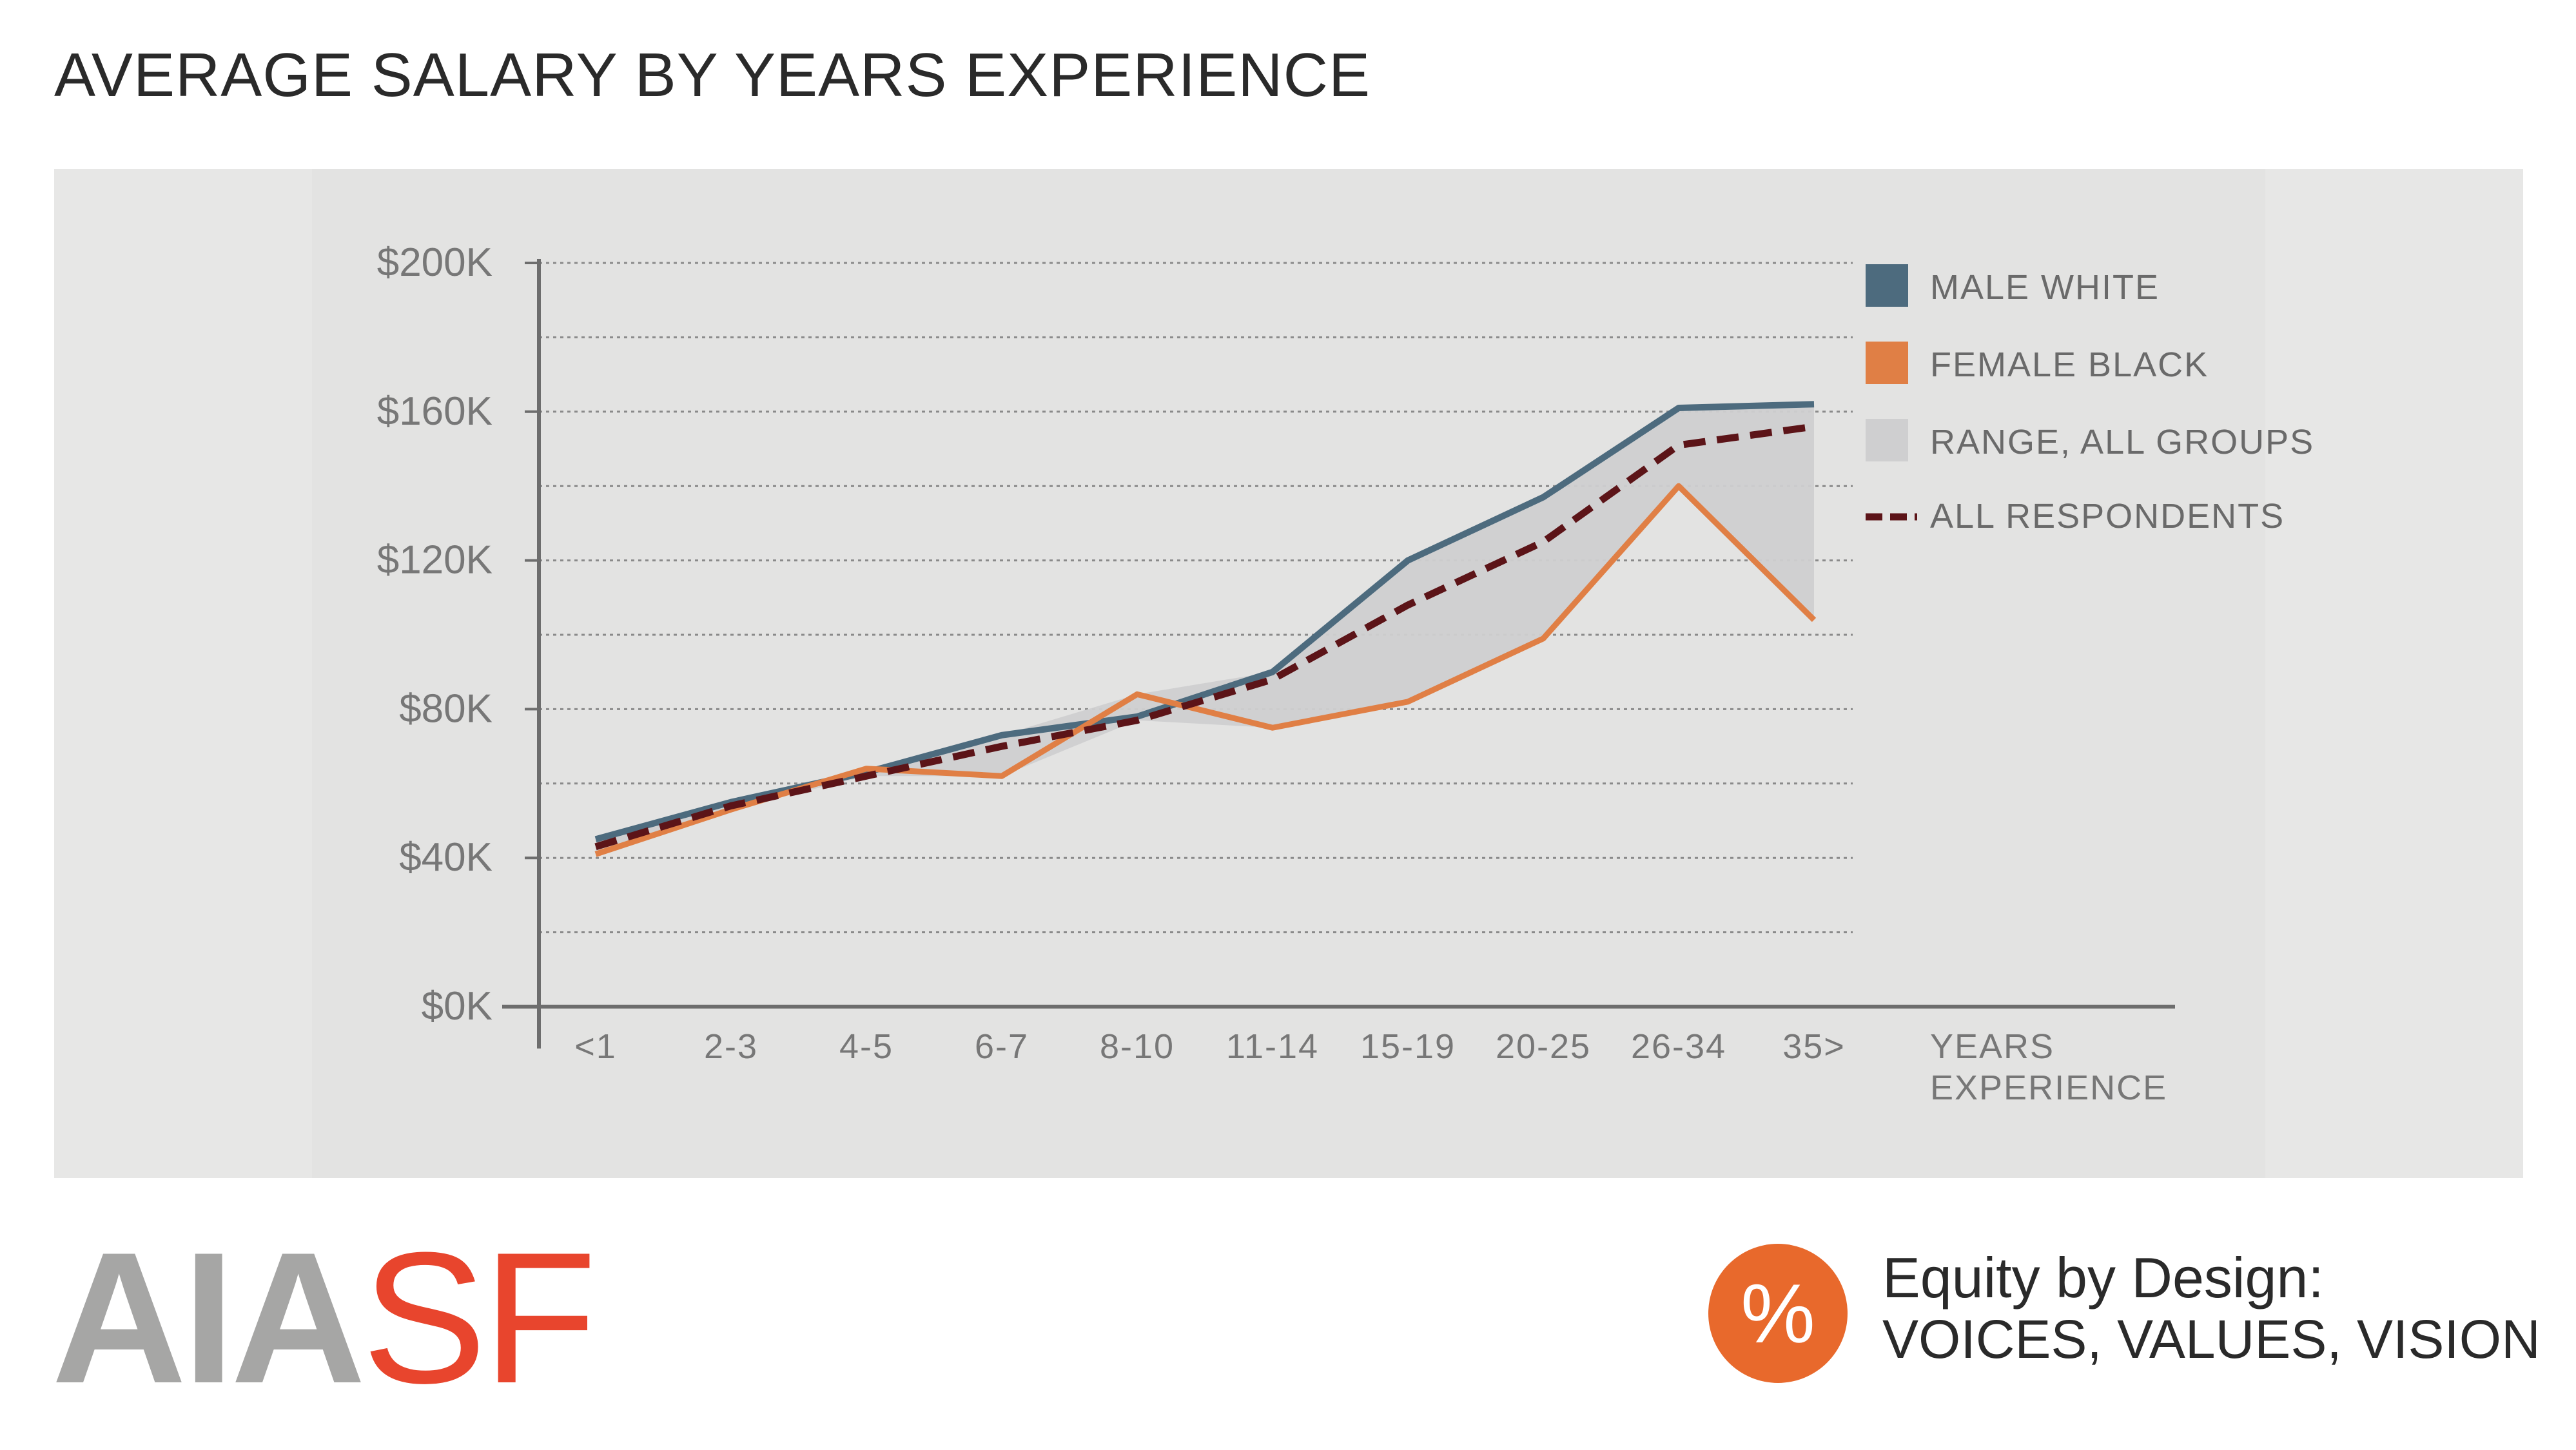  Describe the element at coordinates (435, 412) in the screenshot. I see `y-tick-label: $160K` at that location.